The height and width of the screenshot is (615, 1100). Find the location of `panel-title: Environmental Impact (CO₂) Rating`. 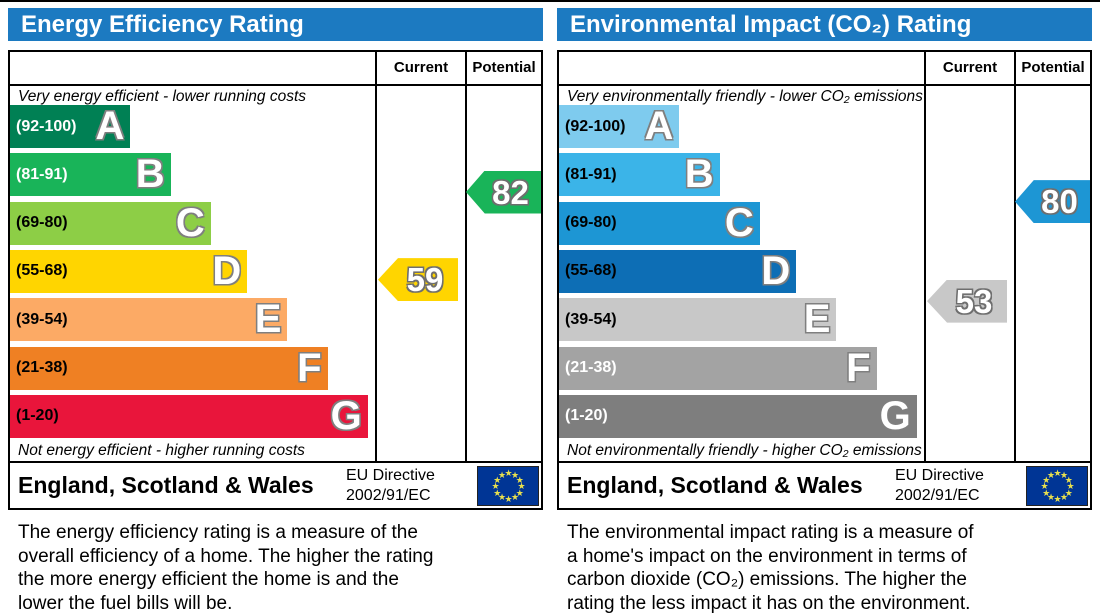

panel-title: Environmental Impact (CO₂) Rating is located at coordinates (824, 24).